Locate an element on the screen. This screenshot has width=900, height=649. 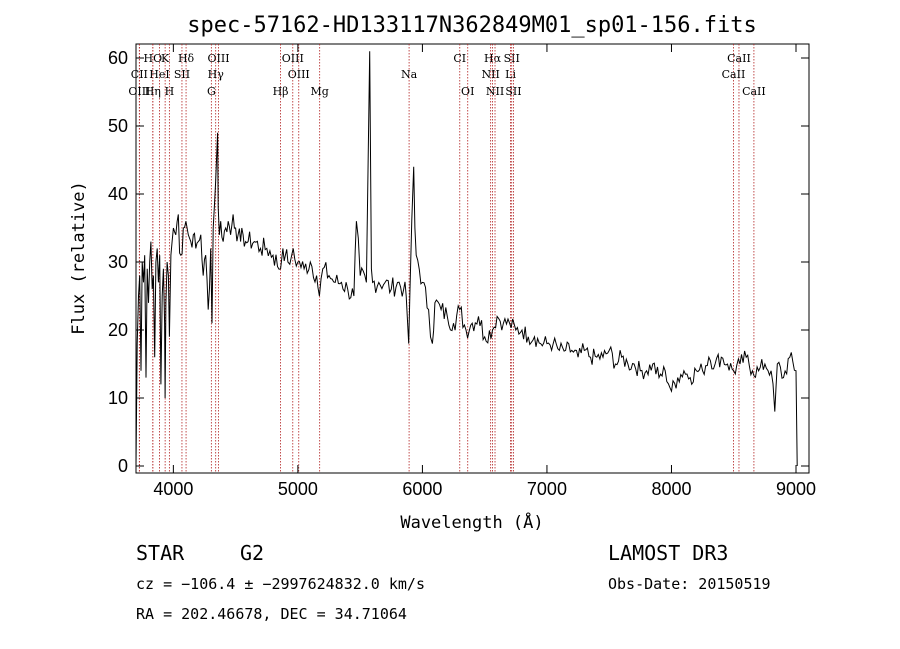
x-tick-label: 5000 is located at coordinates (298, 489).